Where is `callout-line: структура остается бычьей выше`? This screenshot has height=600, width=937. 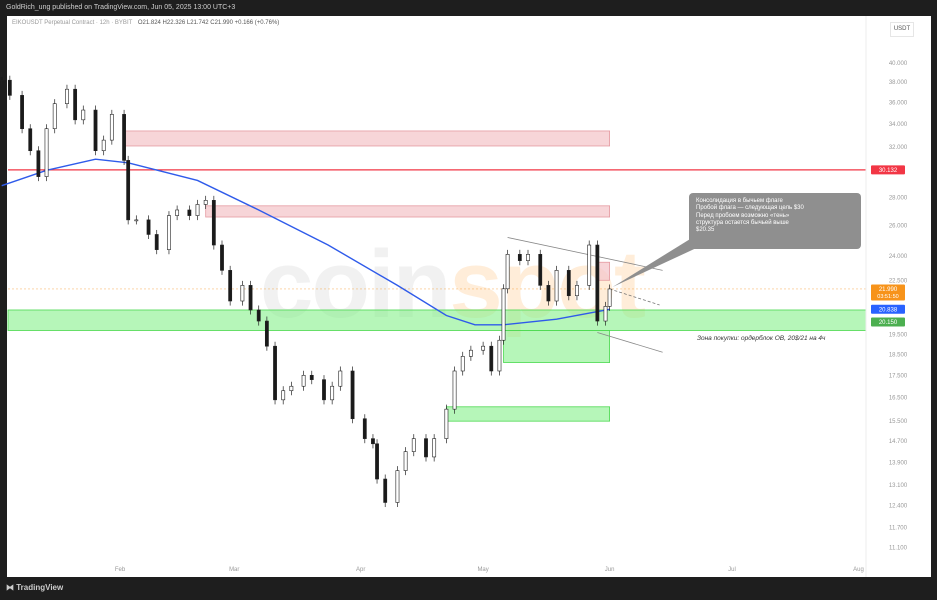 callout-line: структура остается бычьей выше is located at coordinates (742, 222).